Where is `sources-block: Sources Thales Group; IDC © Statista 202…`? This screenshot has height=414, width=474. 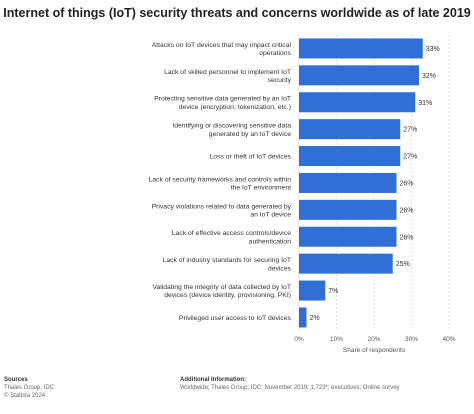 sources-block: Sources Thales Group; IDC © Statista 202… is located at coordinates (29, 388).